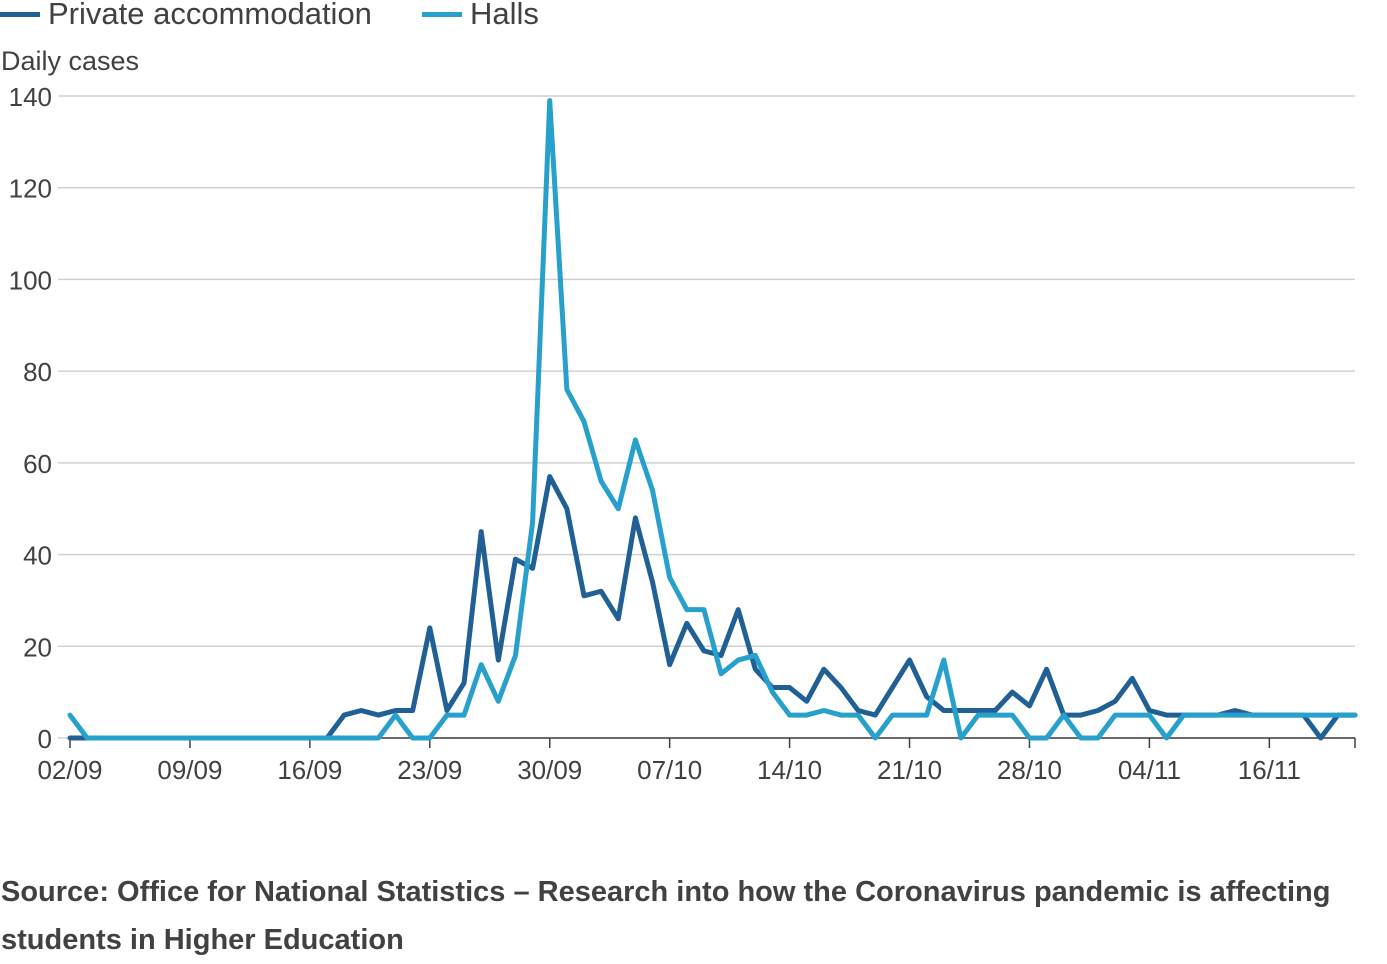  I want to click on x-tick-label: 04/11, so click(1149, 770).